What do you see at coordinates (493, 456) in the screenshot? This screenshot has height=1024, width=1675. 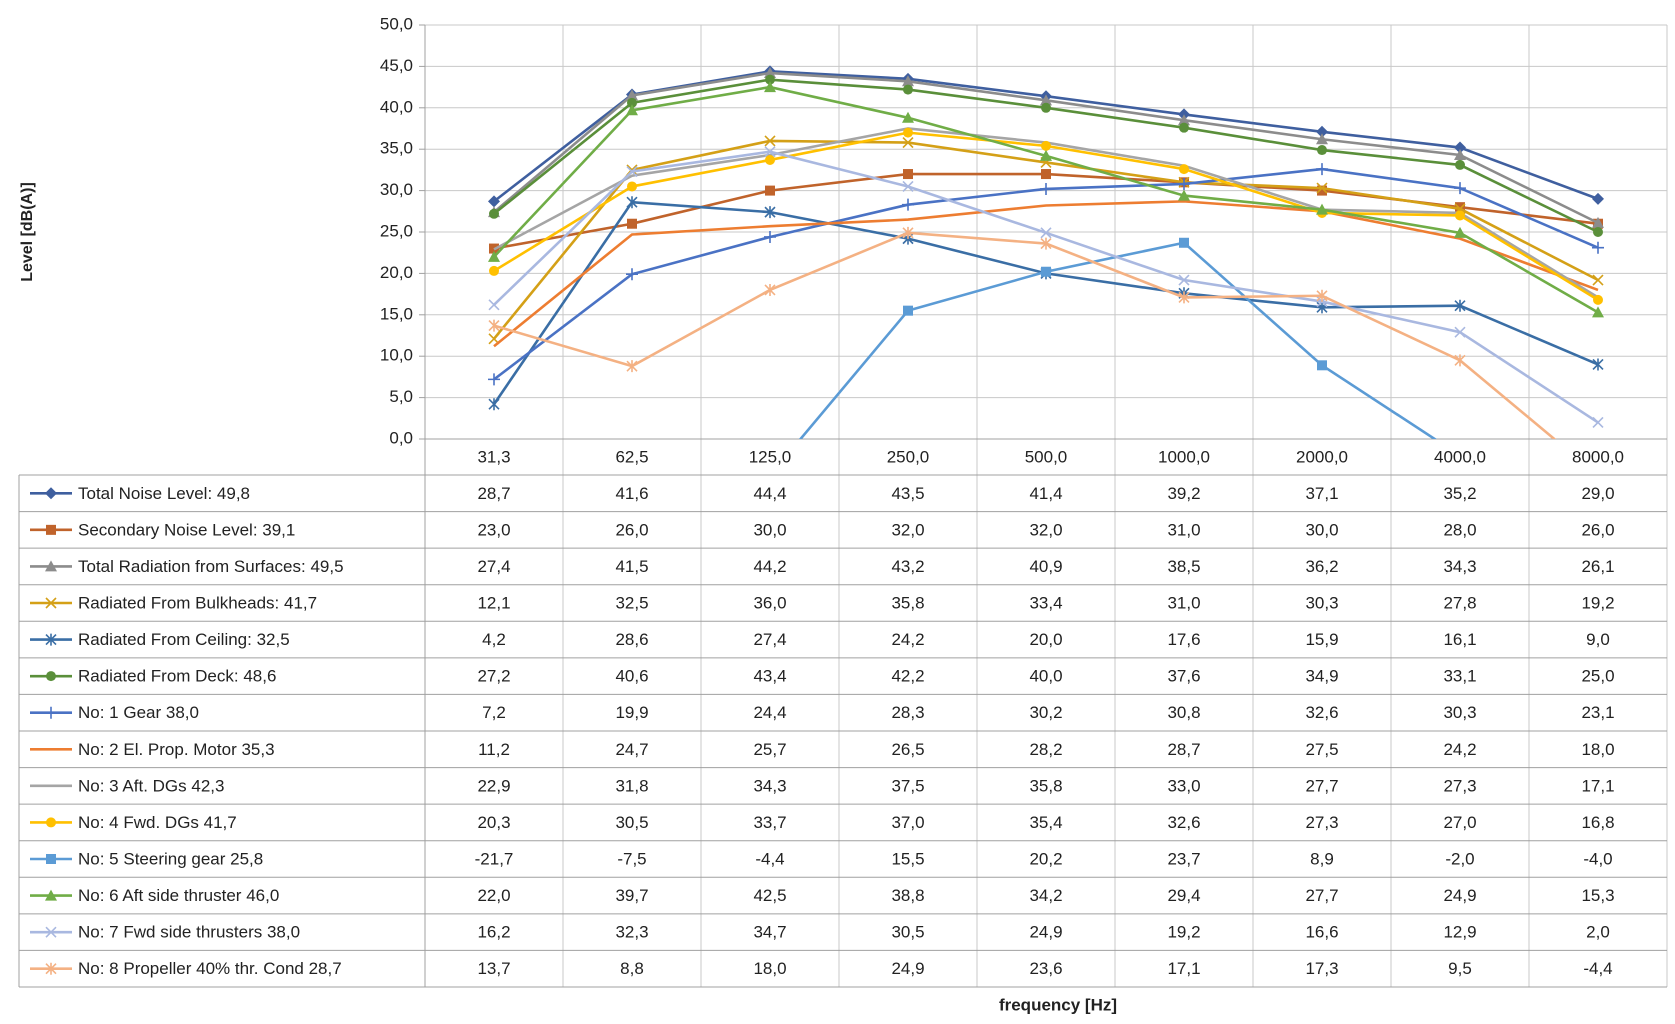 I see `x-tick-label: 31,3` at bounding box center [493, 456].